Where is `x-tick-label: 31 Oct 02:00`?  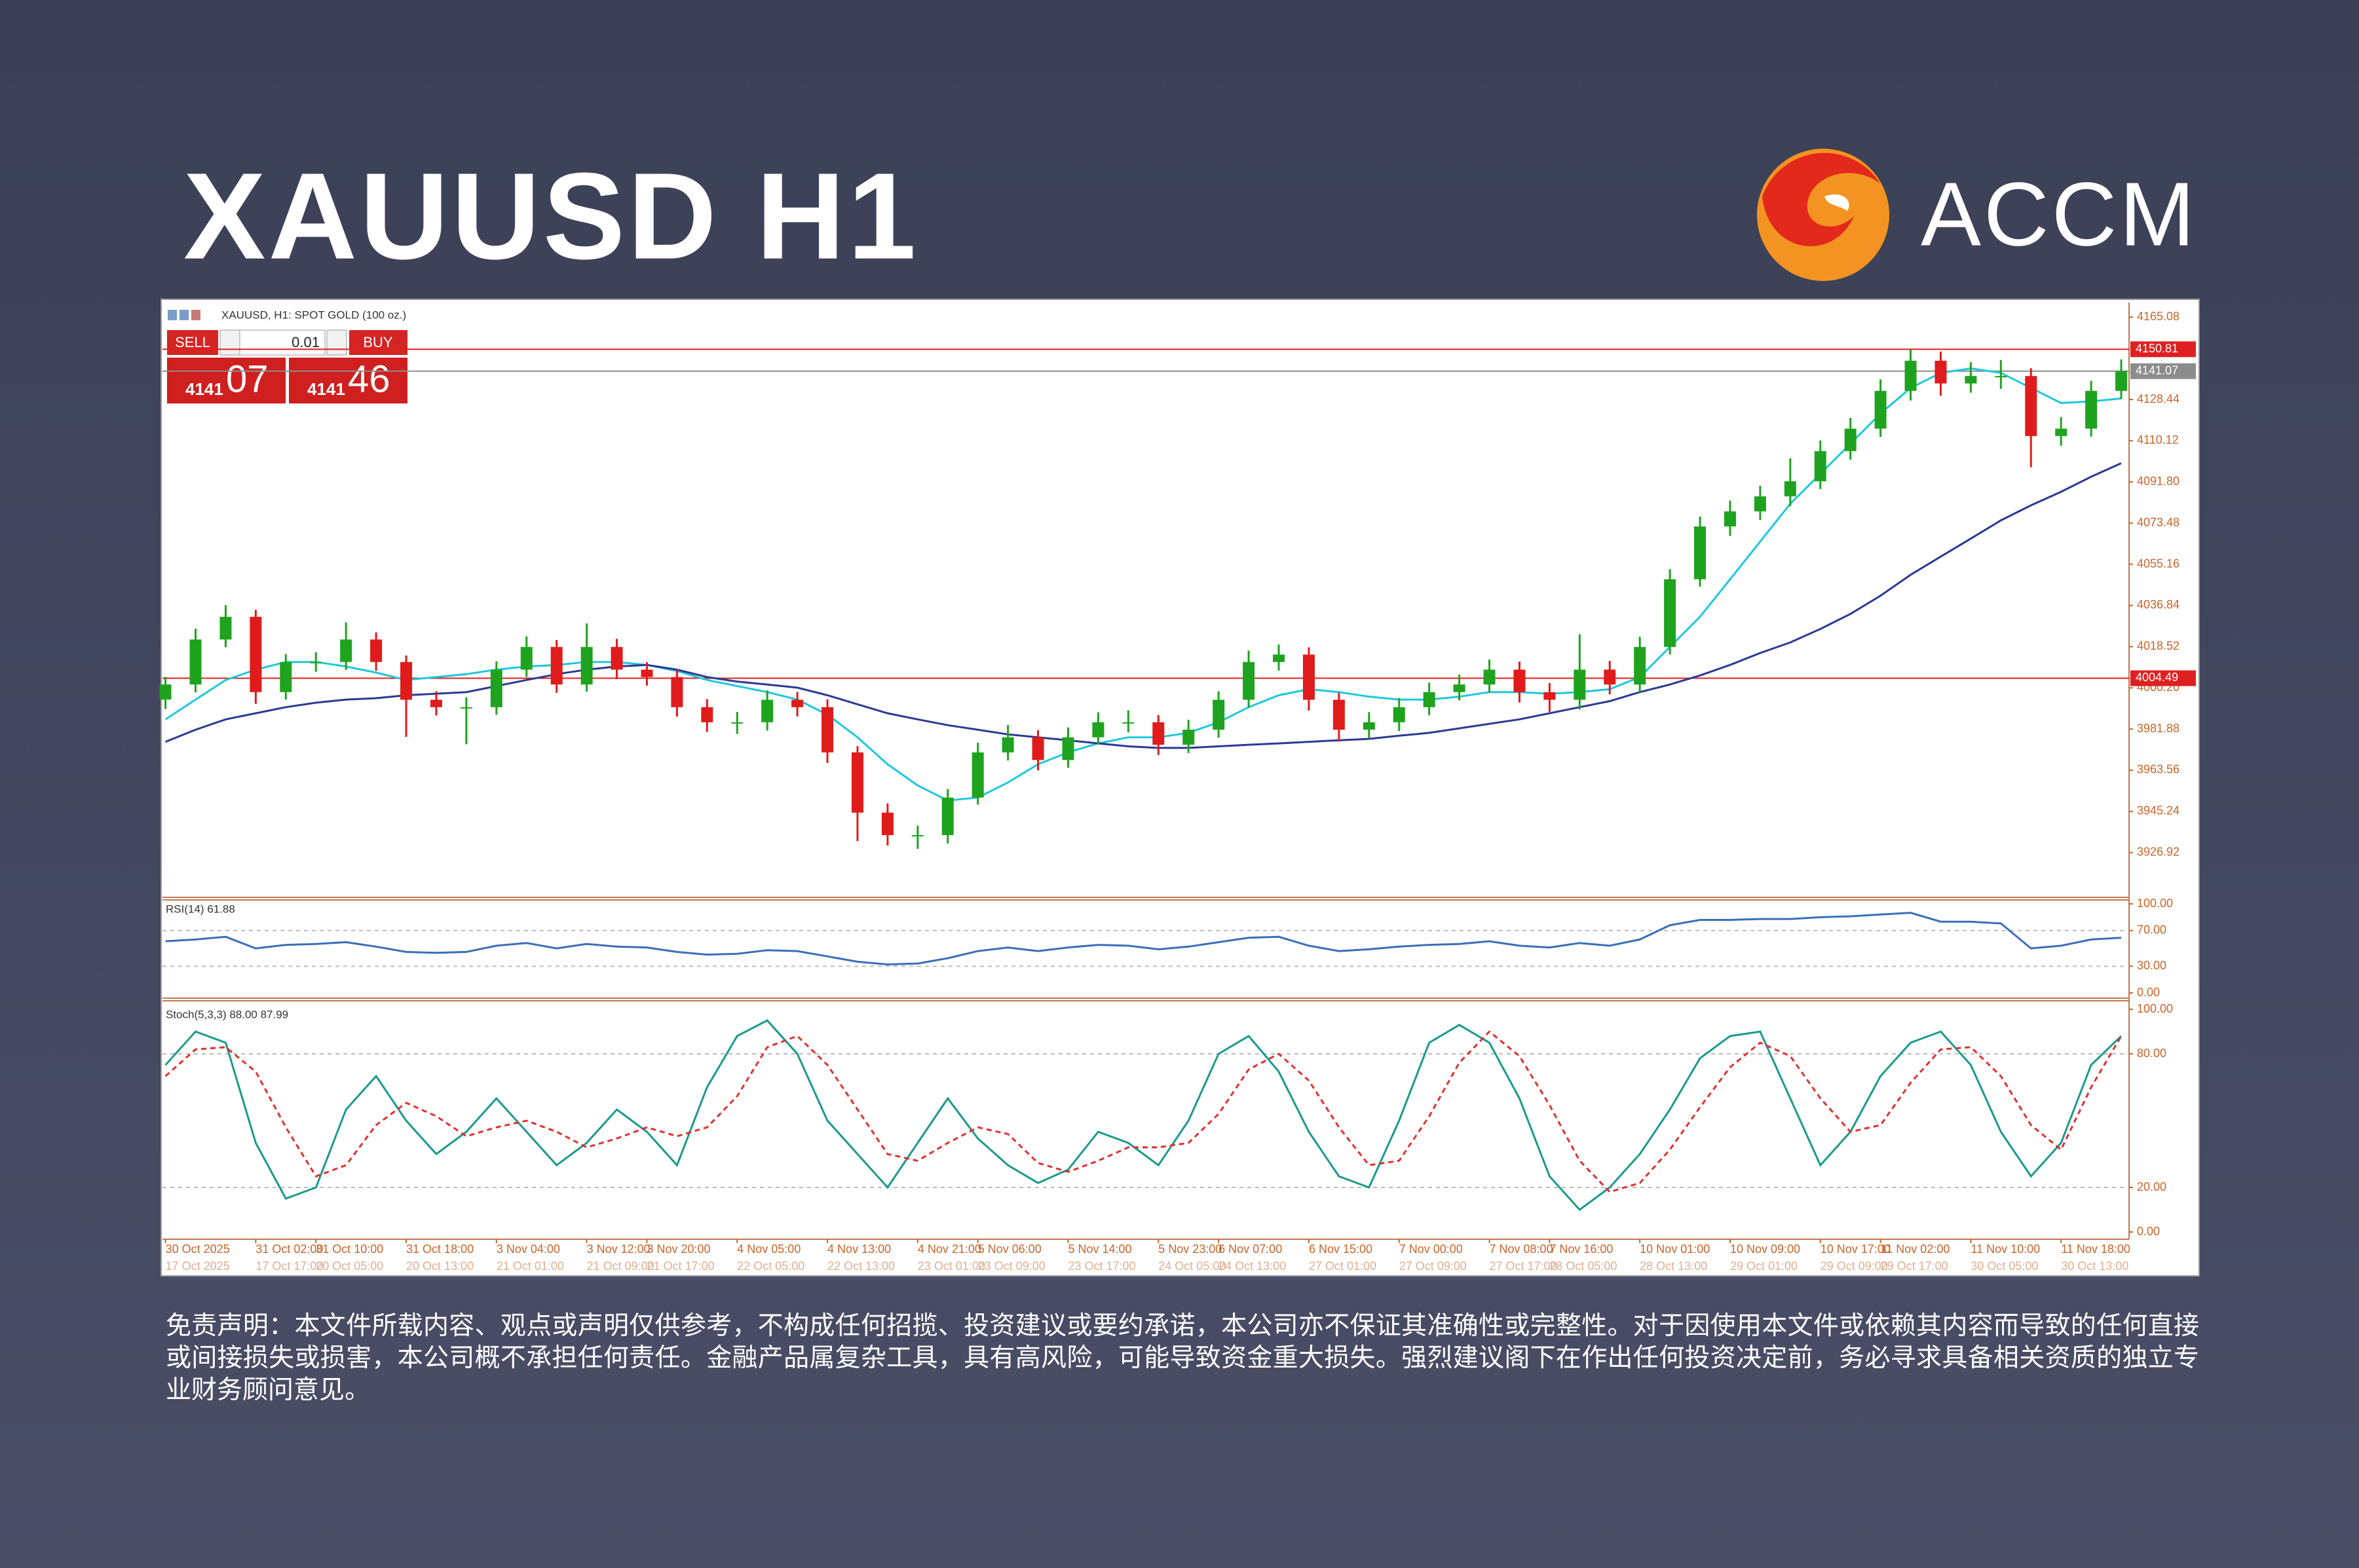 x-tick-label: 31 Oct 02:00 is located at coordinates (289, 1249).